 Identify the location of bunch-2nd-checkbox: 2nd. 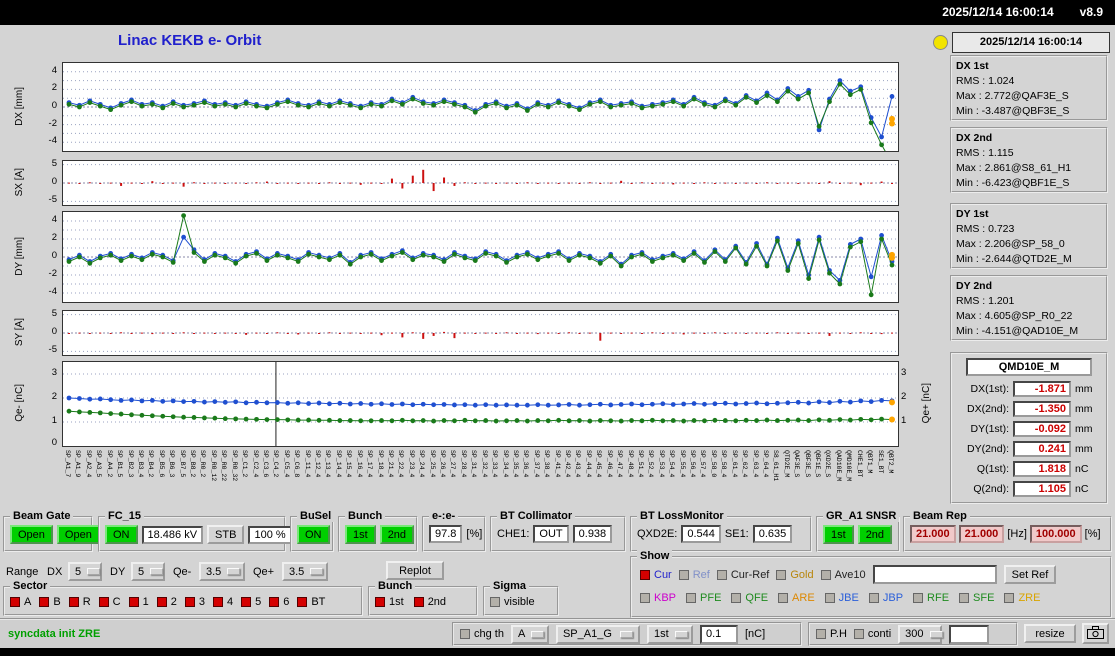
(429, 602).